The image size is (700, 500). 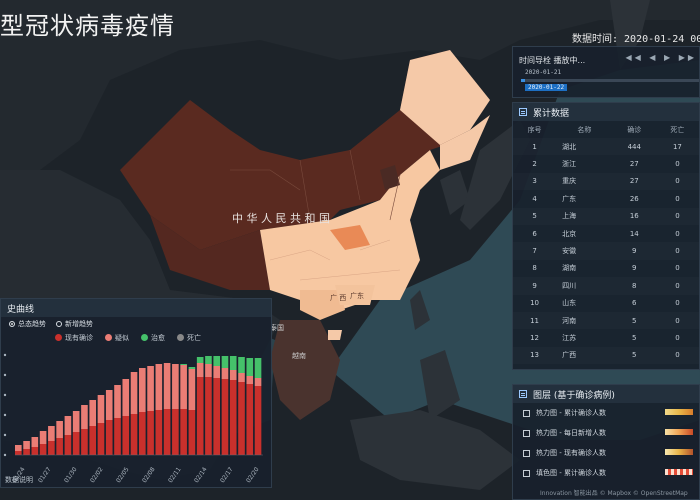 What do you see at coordinates (606, 355) in the screenshot?
I see `table-row: 13 广西 5 0` at bounding box center [606, 355].